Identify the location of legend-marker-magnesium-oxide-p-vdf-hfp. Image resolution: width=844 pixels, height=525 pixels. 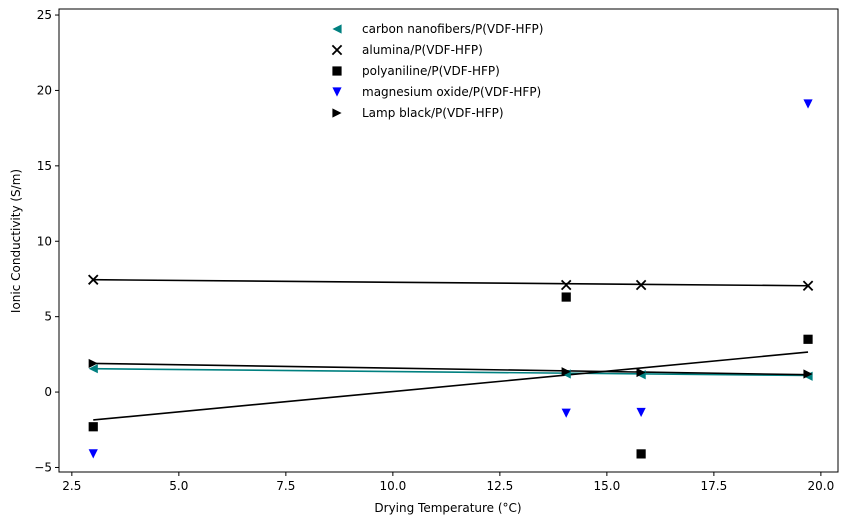
(337, 92).